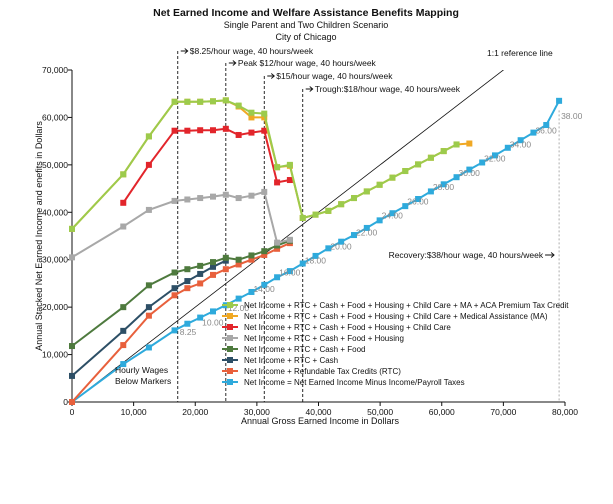 This screenshot has height=504, width=613. I want to click on reference-line-label: 1:1 reference line, so click(520, 53).